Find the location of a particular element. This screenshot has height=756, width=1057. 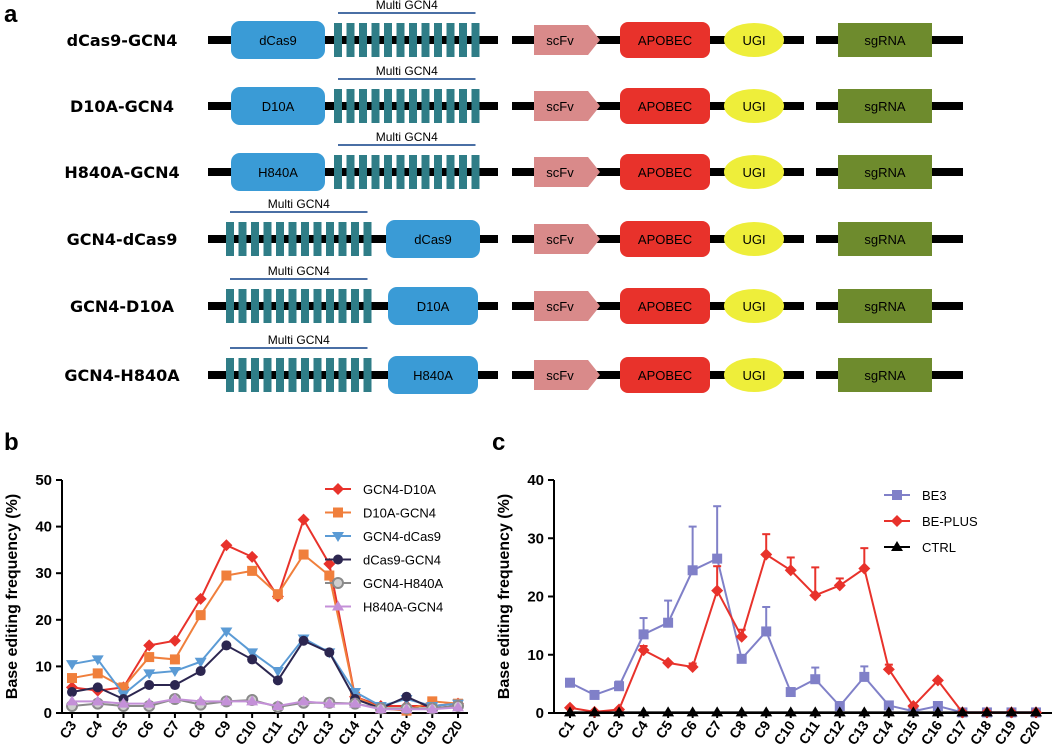

cas-domain-label: H840A is located at coordinates (433, 375).